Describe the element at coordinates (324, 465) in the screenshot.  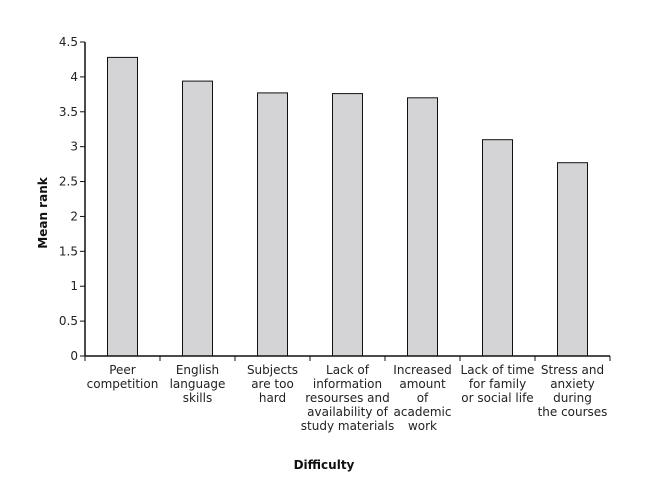
I see `x-axis-title: Difficulty` at that location.